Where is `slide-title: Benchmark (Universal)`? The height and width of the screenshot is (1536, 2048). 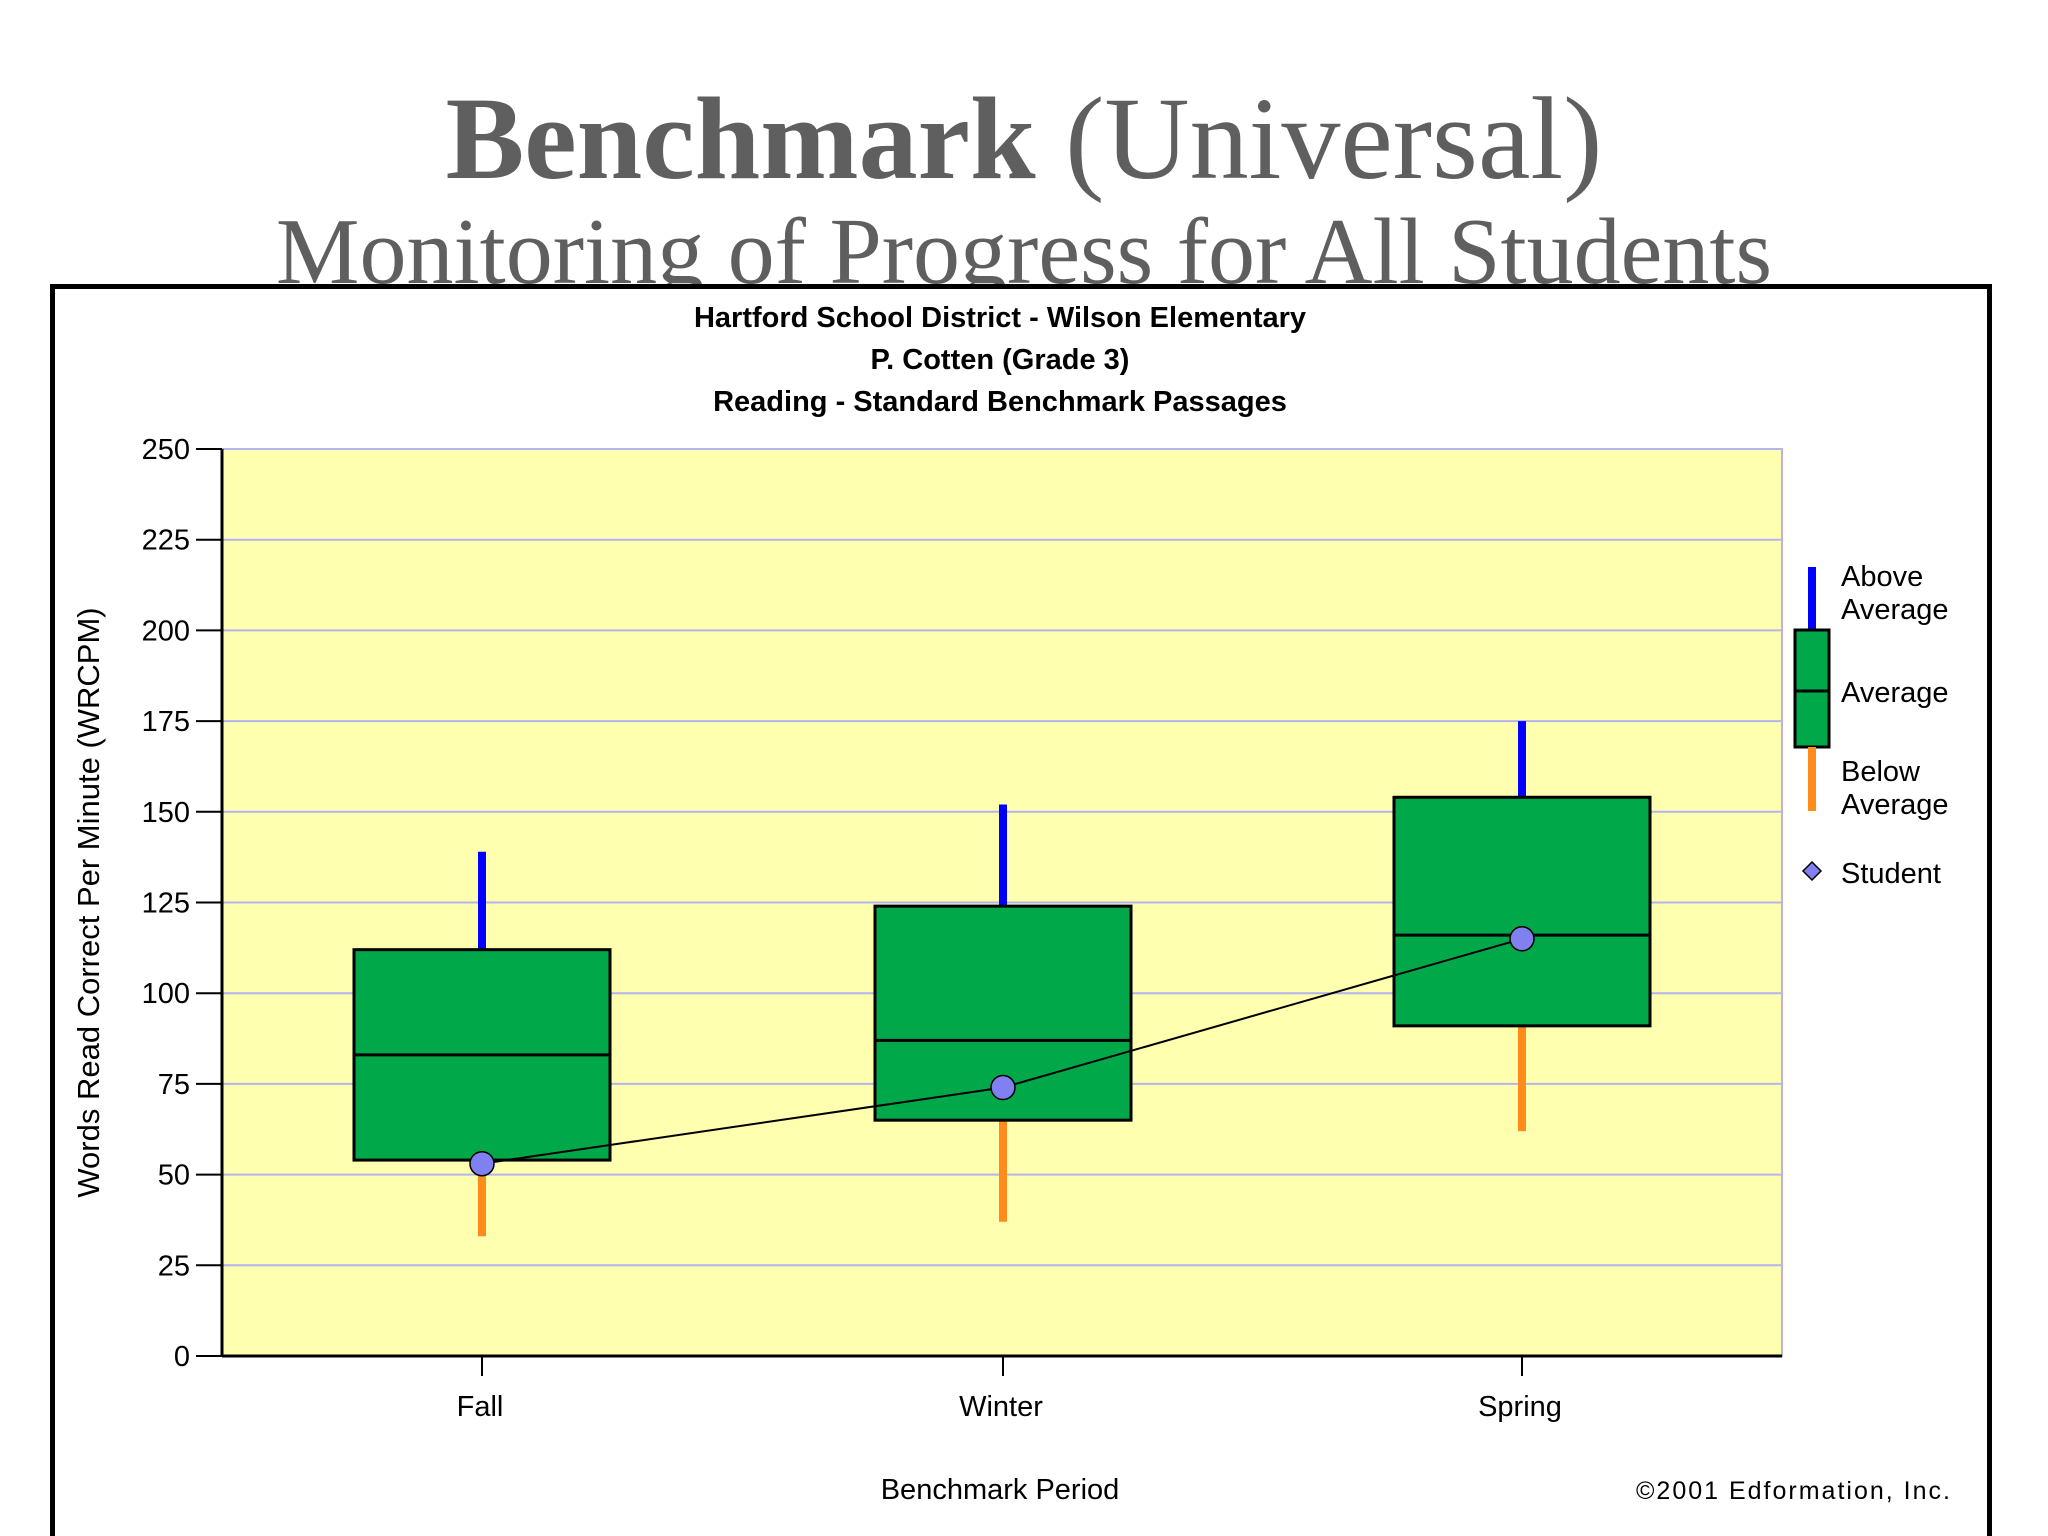
slide-title: Benchmark (Universal) is located at coordinates (1024, 139).